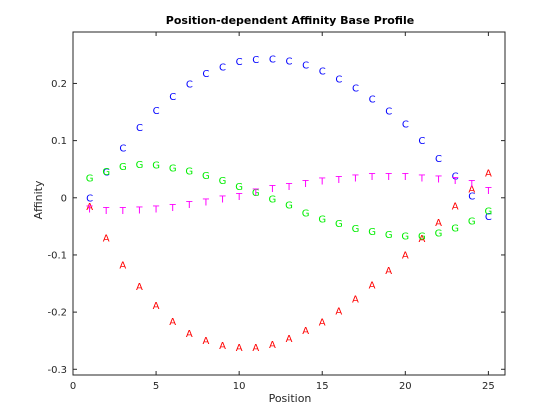  What do you see at coordinates (73, 386) in the screenshot?
I see `x-tick-label: 0` at bounding box center [73, 386].